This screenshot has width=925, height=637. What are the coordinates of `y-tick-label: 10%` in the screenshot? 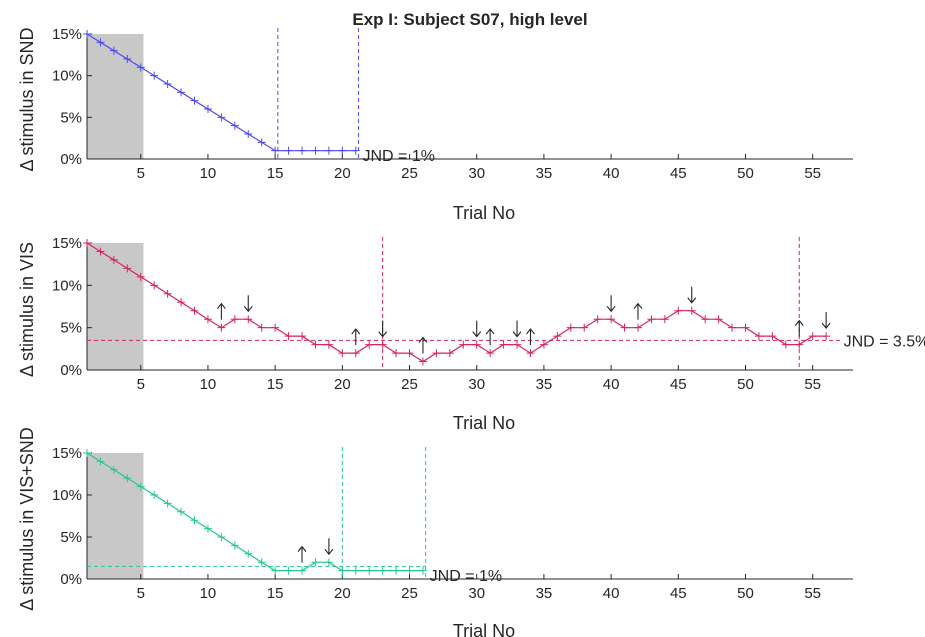 It's located at (67, 285).